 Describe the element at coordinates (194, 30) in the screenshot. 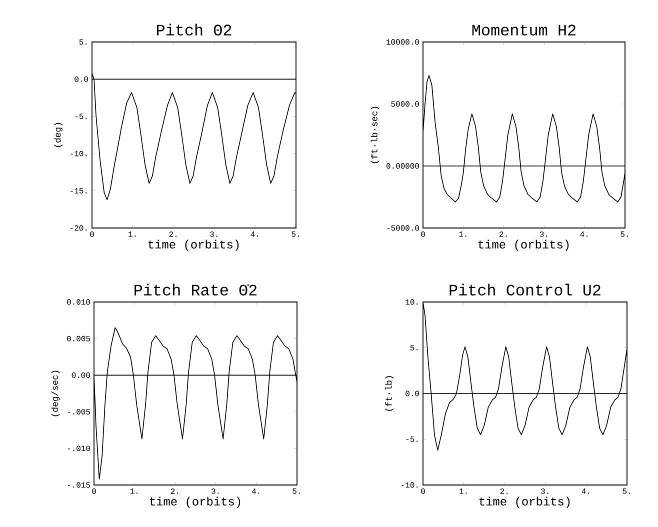

I see `chart-title: Pitch Θ2` at that location.